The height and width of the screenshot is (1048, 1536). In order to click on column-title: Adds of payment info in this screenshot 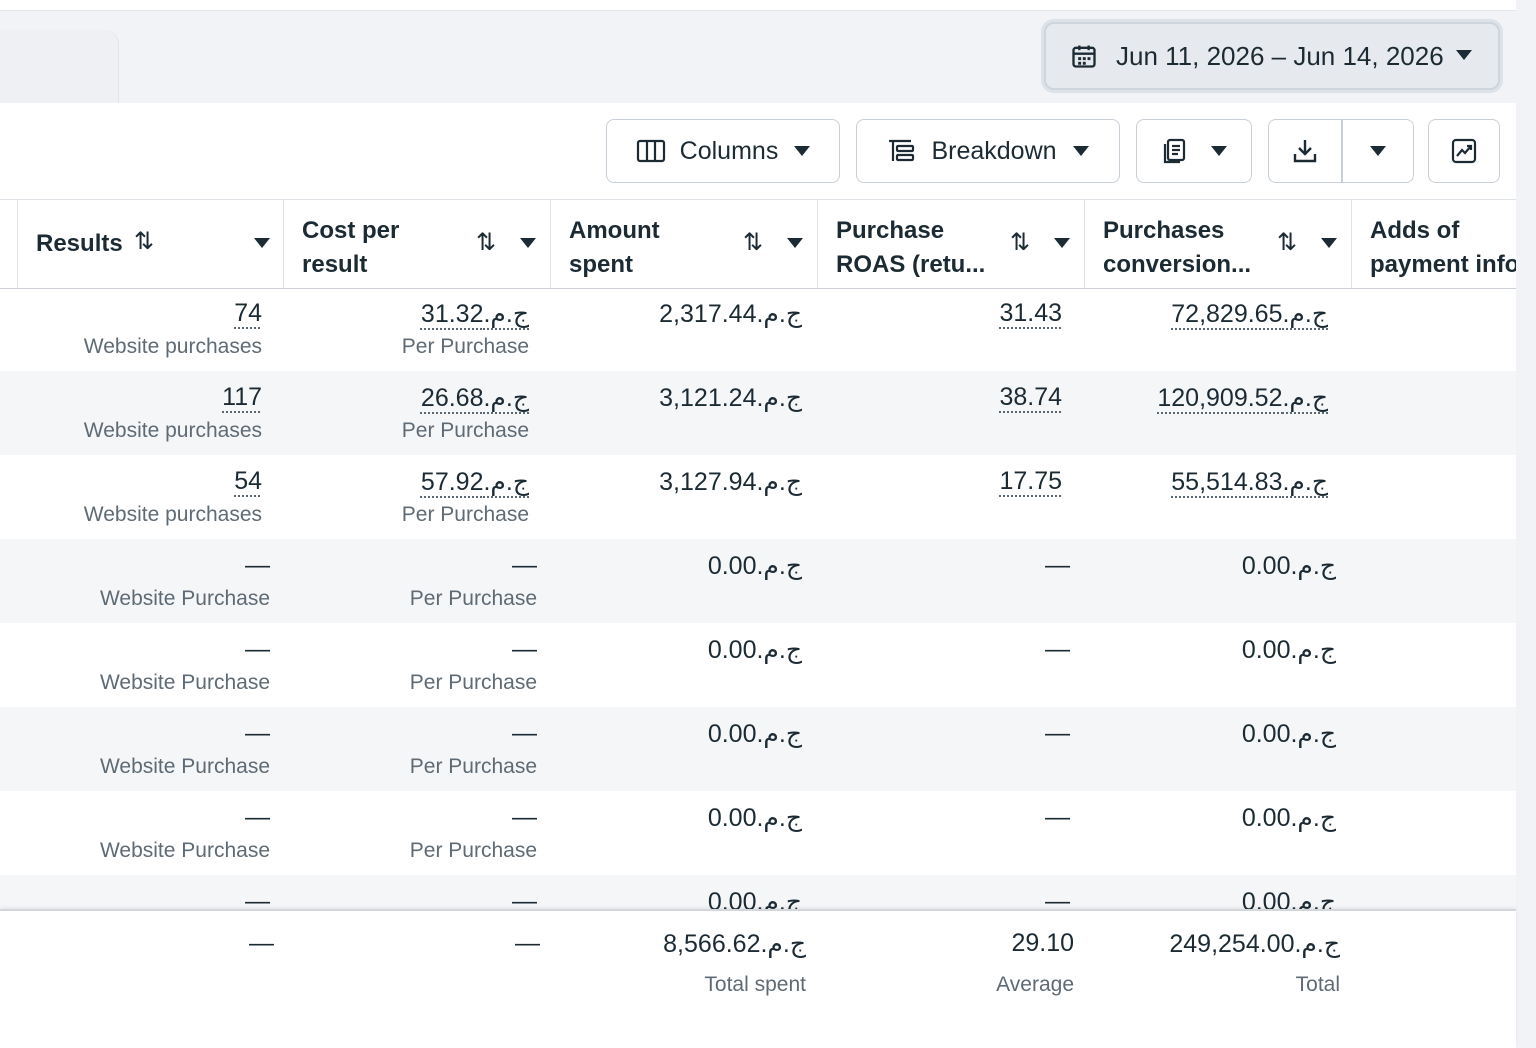, I will do `click(1443, 247)`.